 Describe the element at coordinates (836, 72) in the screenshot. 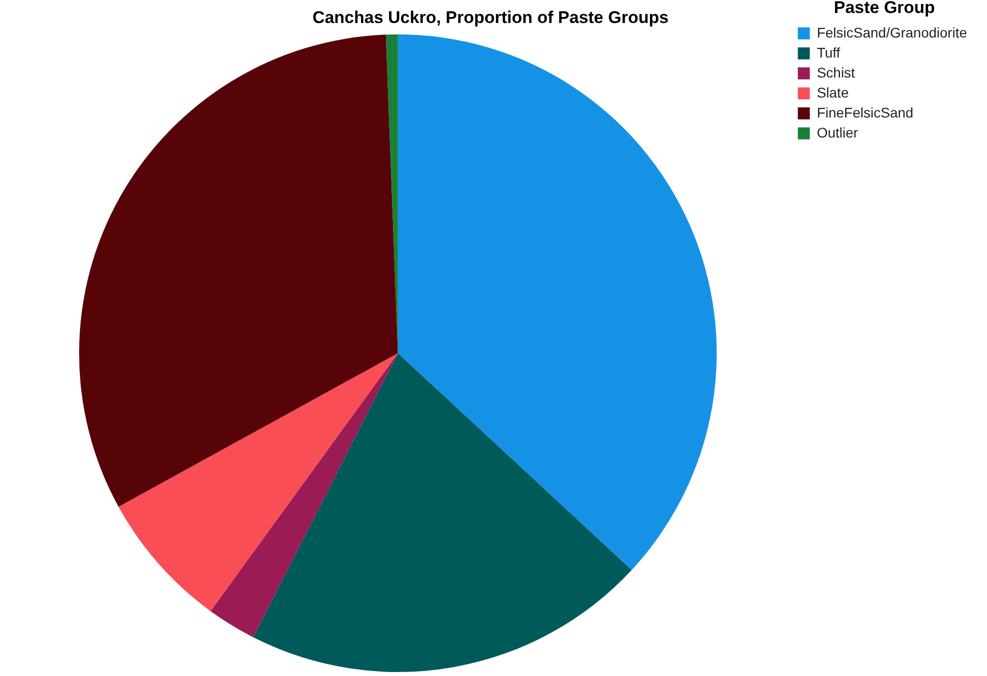

I see `legend-label: Schist` at that location.